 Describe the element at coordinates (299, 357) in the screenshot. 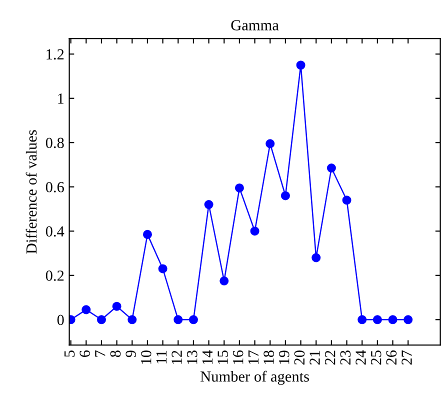

I see `x-tick-label: 20` at that location.